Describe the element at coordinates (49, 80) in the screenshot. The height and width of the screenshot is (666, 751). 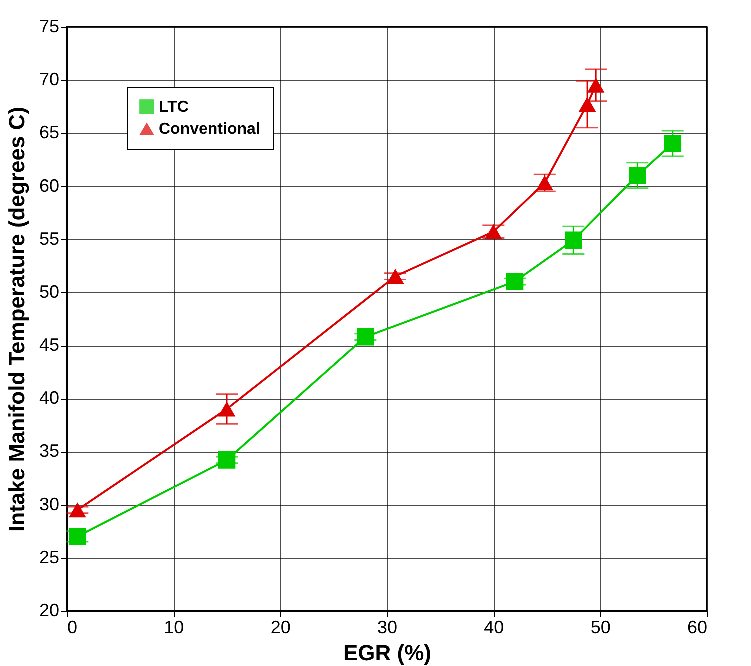
I see `y-tick-label: 70` at that location.